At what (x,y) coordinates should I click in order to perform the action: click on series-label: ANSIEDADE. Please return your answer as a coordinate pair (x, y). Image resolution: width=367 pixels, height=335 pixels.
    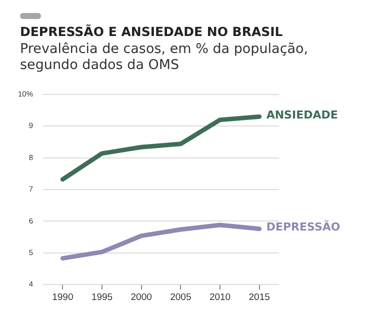
    Looking at the image, I should click on (302, 115).